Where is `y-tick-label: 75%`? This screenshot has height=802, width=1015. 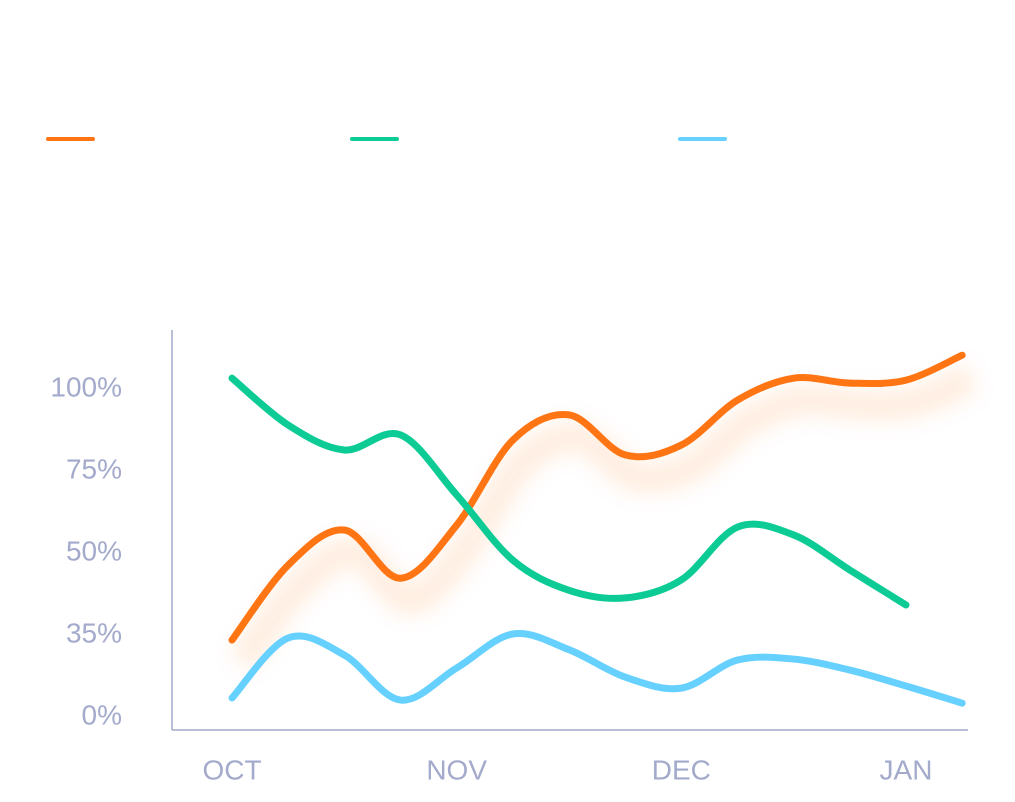 y-tick-label: 75% is located at coordinates (94, 468).